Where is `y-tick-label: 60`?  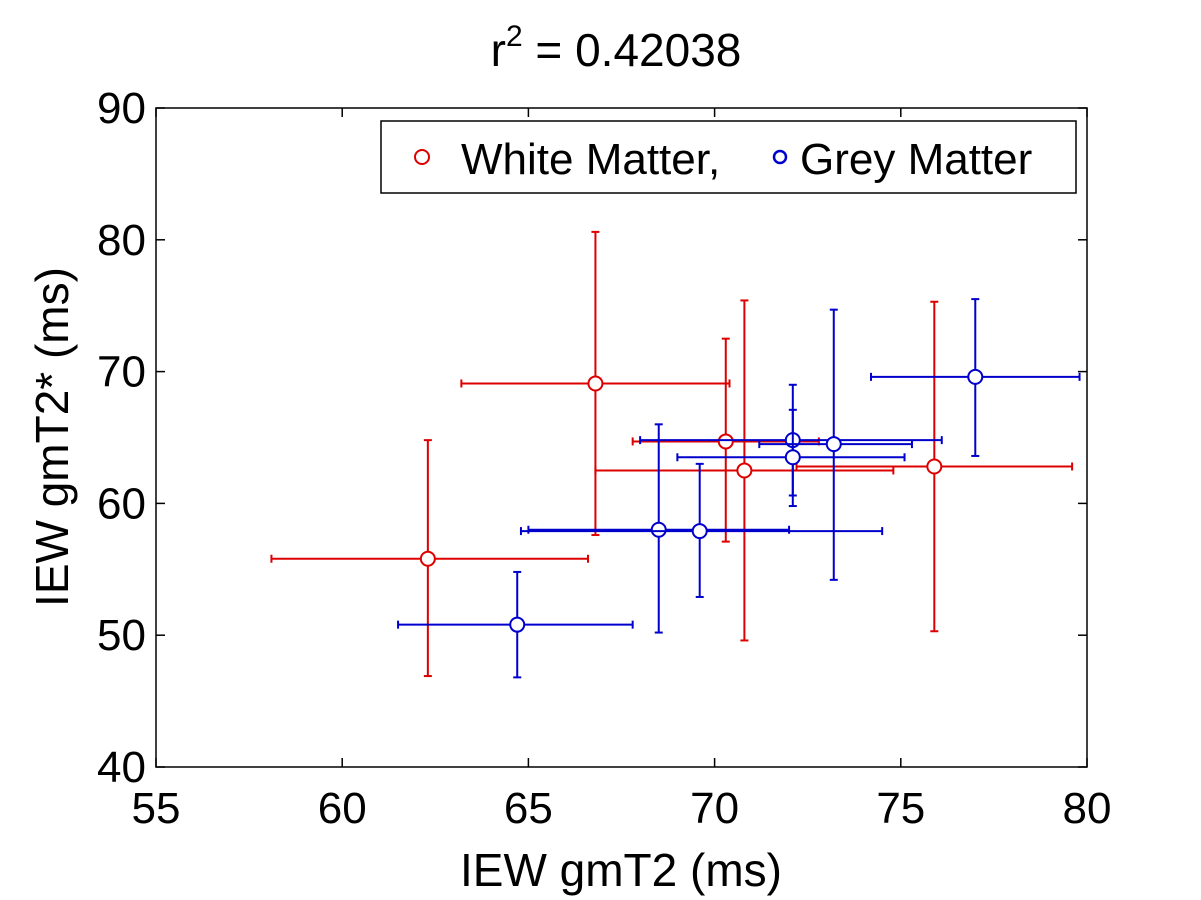 y-tick-label: 60 is located at coordinates (121, 503).